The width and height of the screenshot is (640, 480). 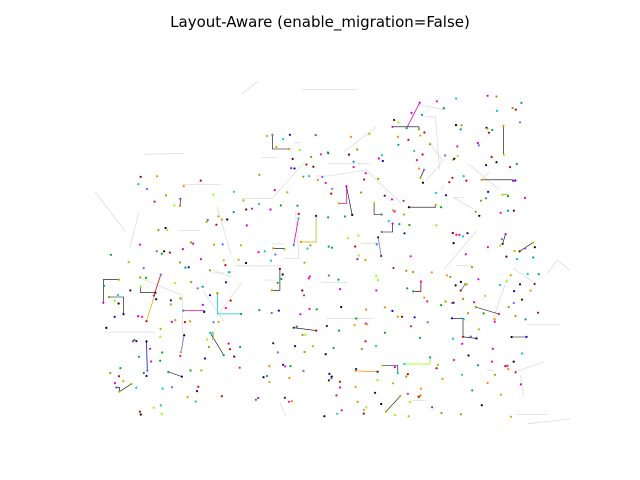 I want to click on route-edges, so click(x=229, y=304).